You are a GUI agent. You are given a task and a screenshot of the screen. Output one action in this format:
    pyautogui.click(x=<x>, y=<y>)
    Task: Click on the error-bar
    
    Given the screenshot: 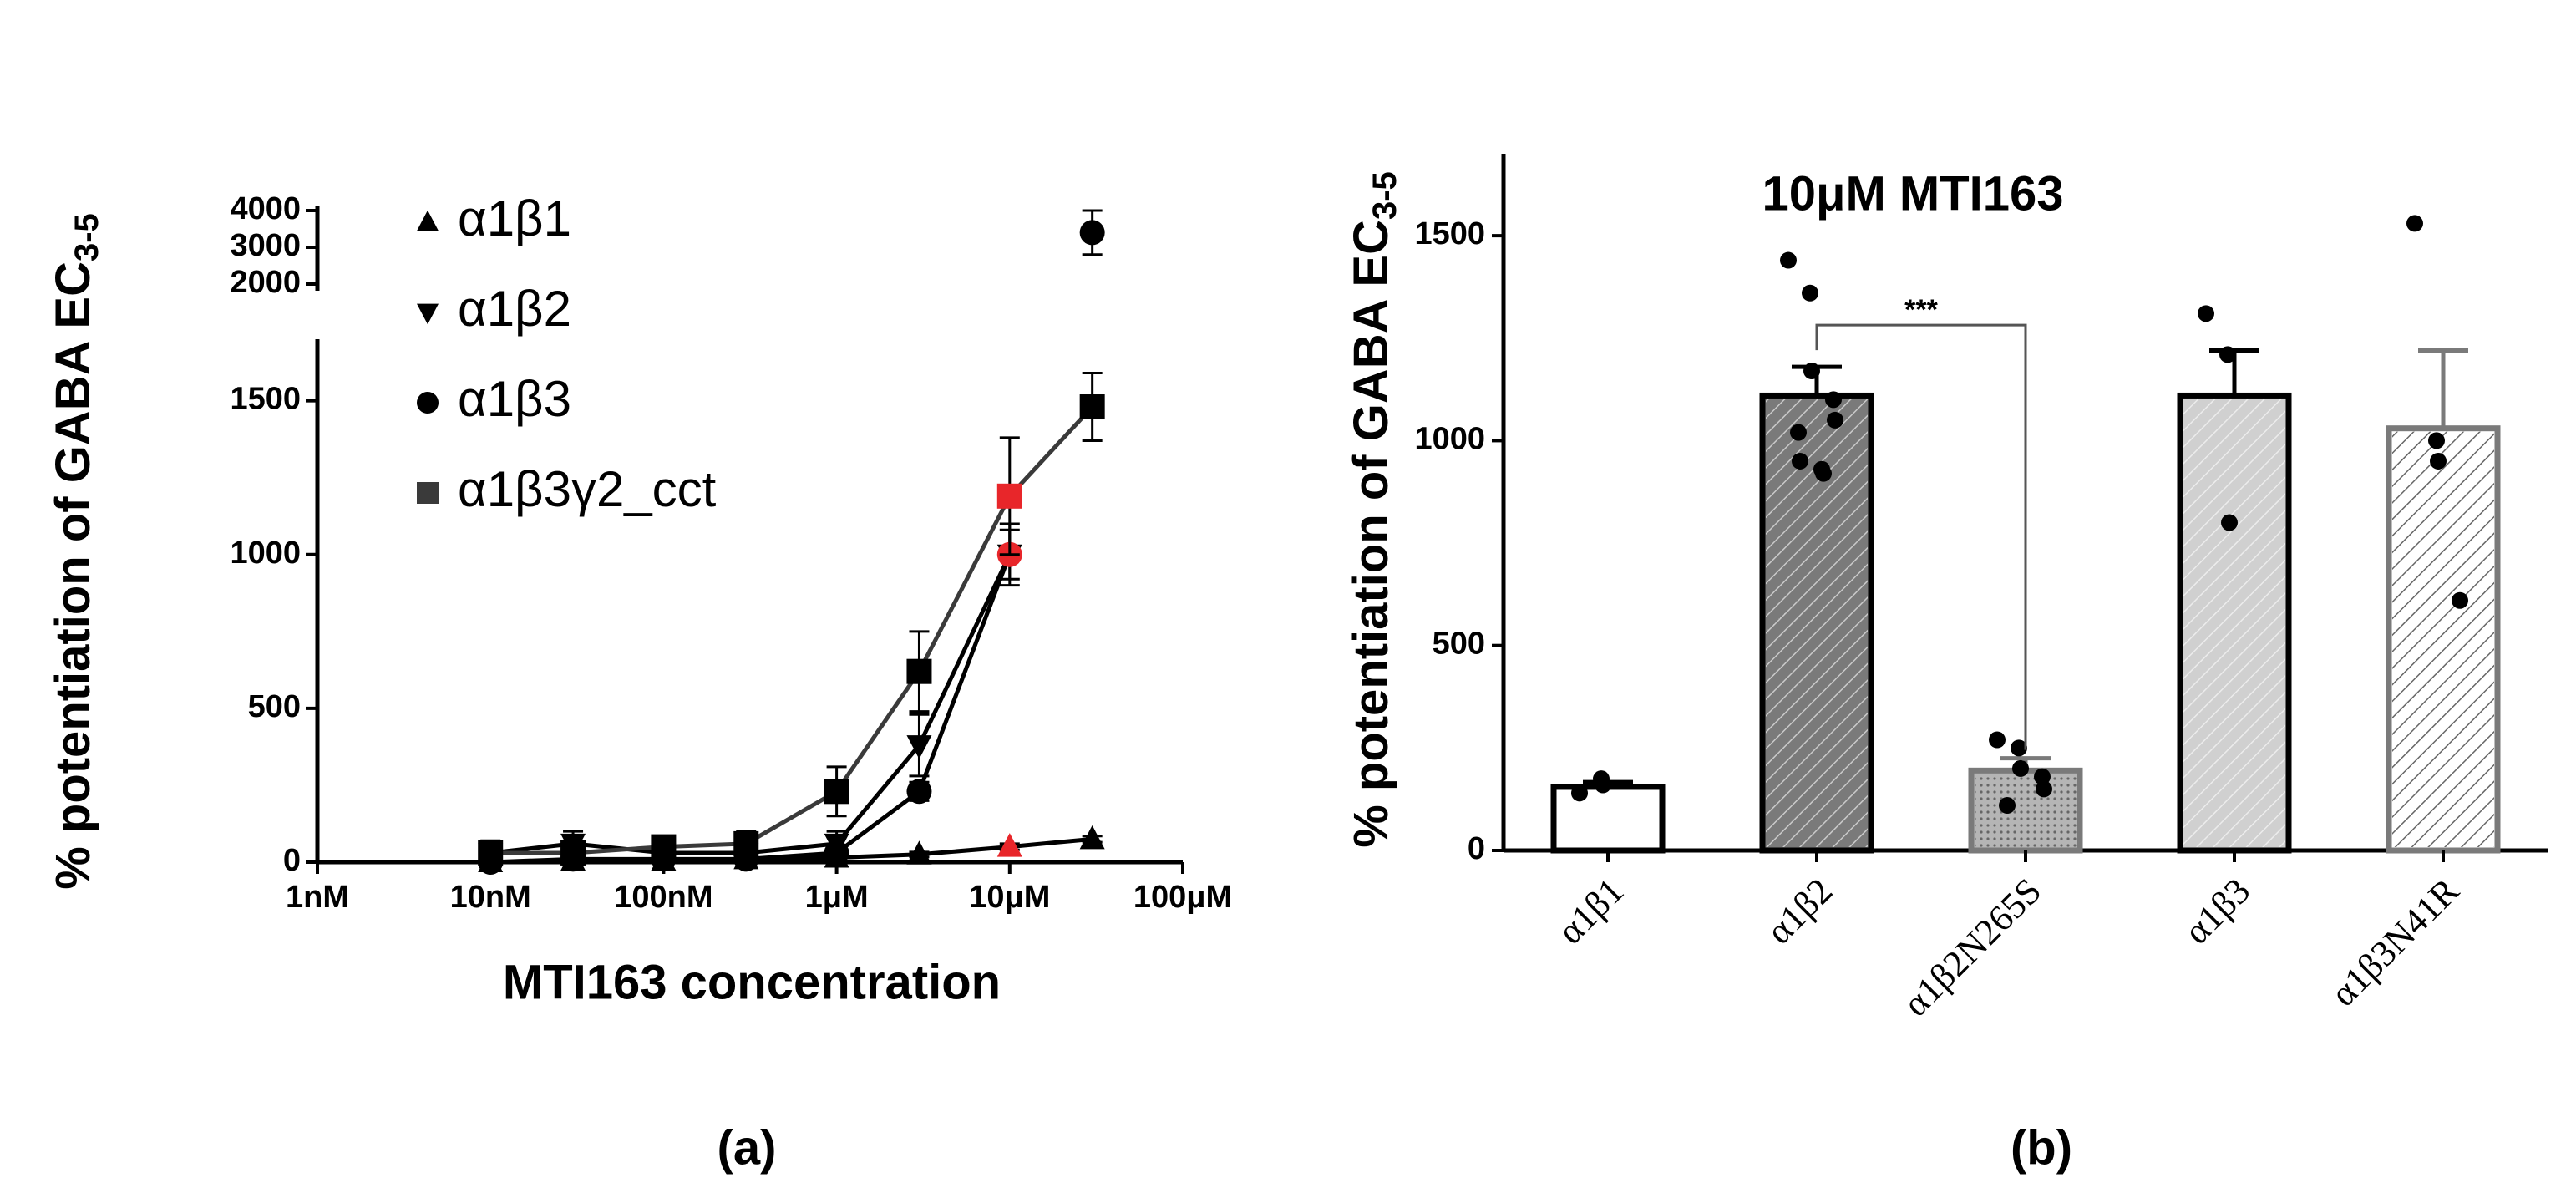 What is the action you would take?
    pyautogui.click(x=2443, y=388)
    